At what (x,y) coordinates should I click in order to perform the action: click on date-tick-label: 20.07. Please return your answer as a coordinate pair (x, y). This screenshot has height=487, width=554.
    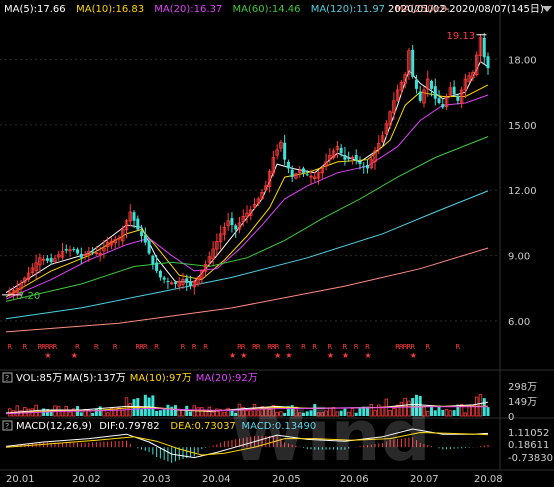
    Looking at the image, I should click on (424, 479).